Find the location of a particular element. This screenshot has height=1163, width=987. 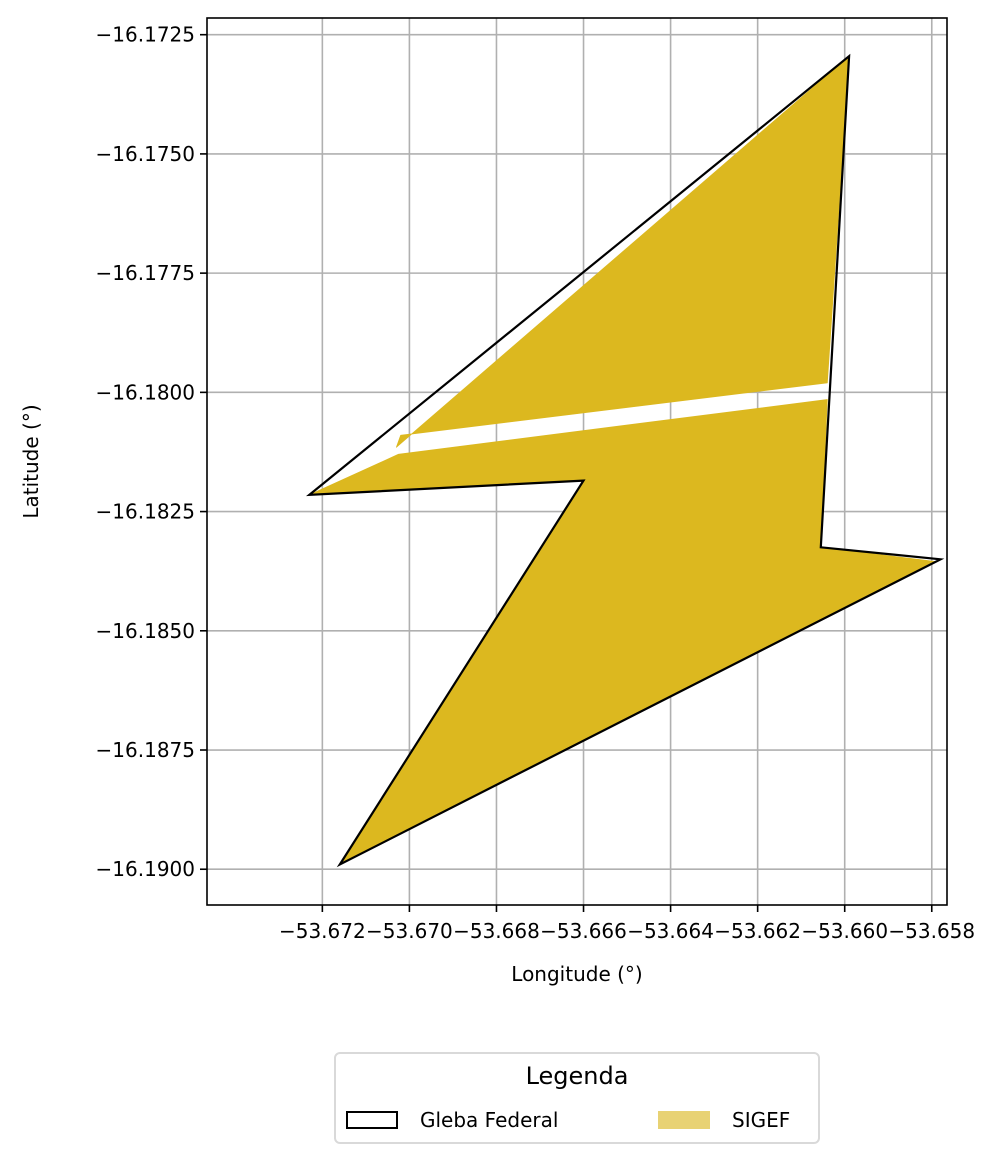

x-tick-label: −53.668 is located at coordinates (496, 931).